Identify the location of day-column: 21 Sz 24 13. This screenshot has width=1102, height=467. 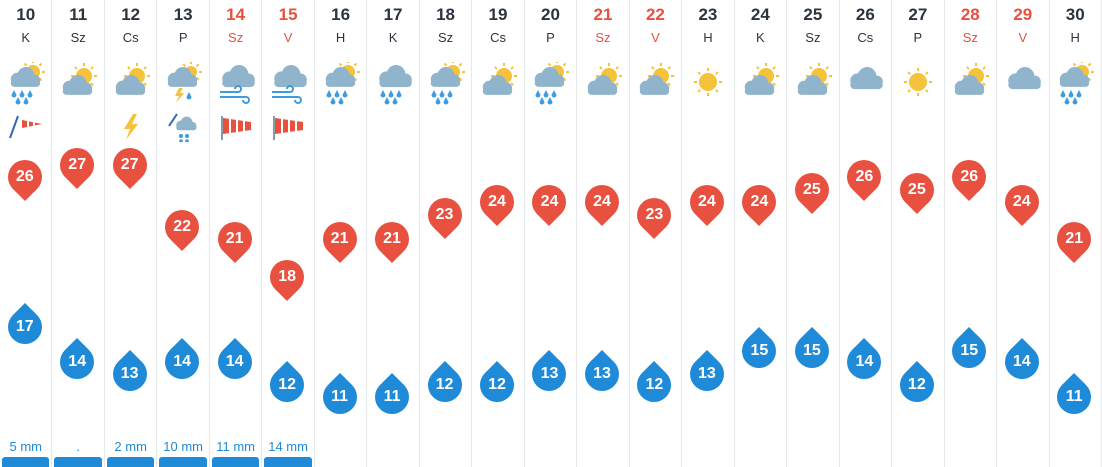
(603, 233).